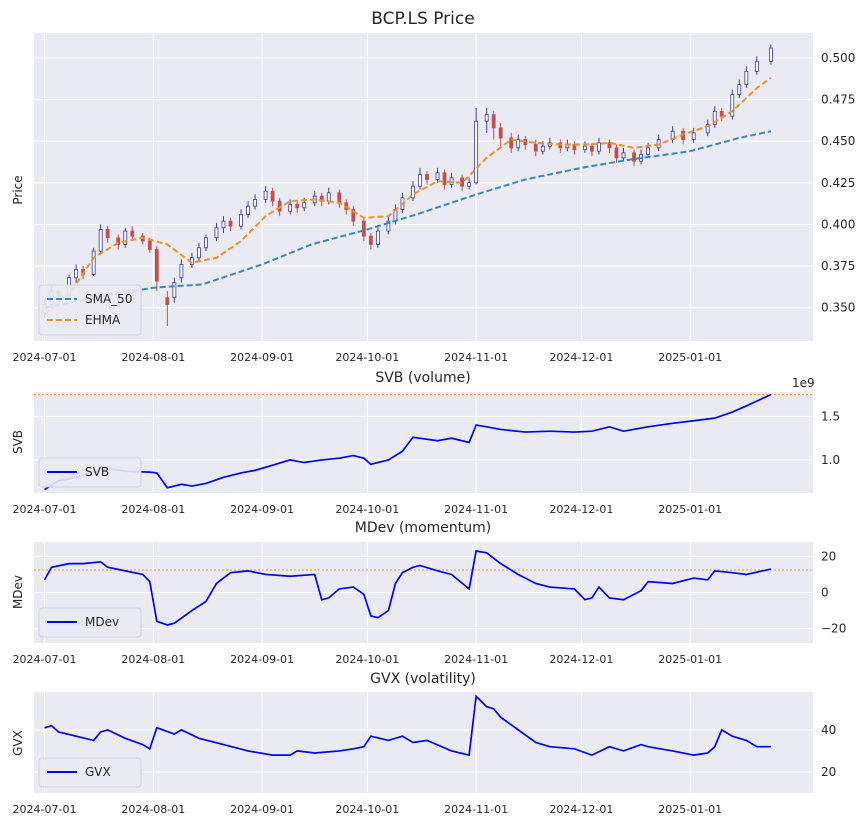  I want to click on y-tick-label: 1.0, so click(830, 460).